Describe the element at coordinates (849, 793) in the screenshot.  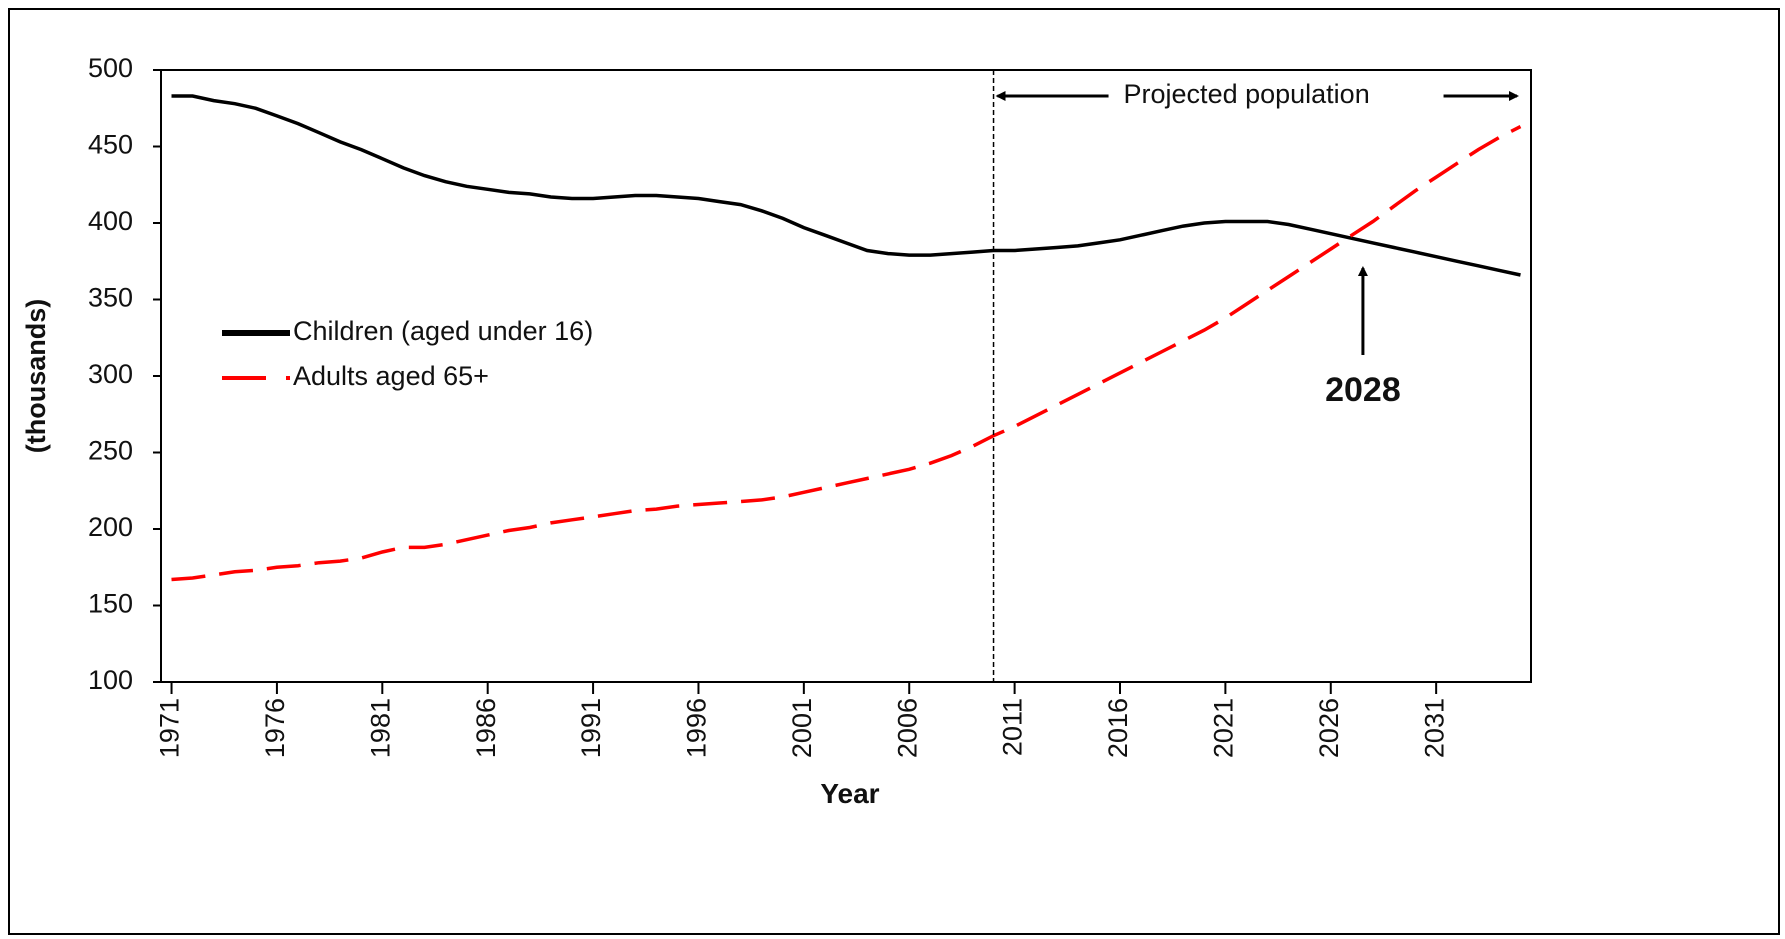
I see `x-axis-label: Year` at that location.